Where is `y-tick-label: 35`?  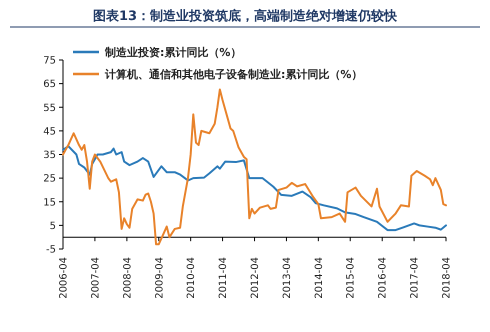
y-tick-label: 35 is located at coordinates (49, 155).